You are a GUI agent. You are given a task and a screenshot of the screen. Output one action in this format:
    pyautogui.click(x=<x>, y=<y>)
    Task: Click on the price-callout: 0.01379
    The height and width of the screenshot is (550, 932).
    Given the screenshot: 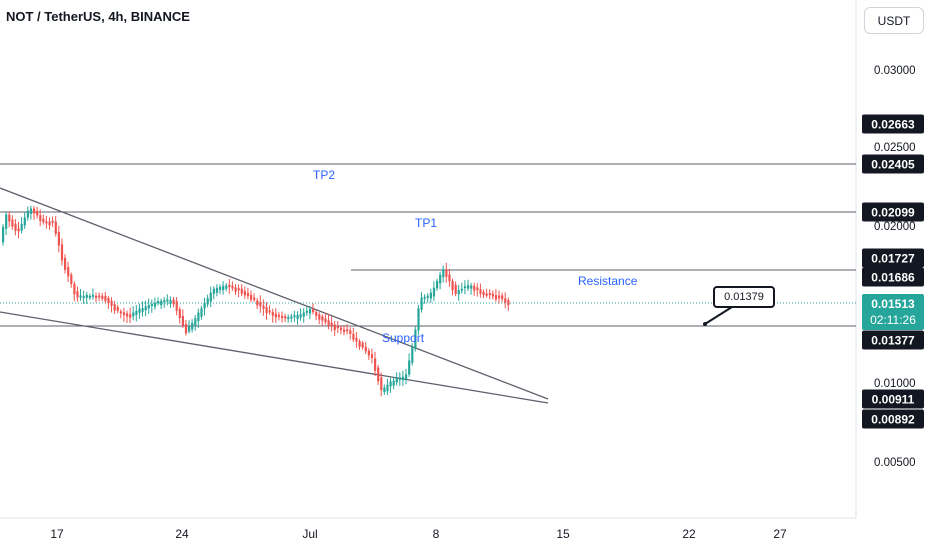 What is the action you would take?
    pyautogui.click(x=744, y=297)
    